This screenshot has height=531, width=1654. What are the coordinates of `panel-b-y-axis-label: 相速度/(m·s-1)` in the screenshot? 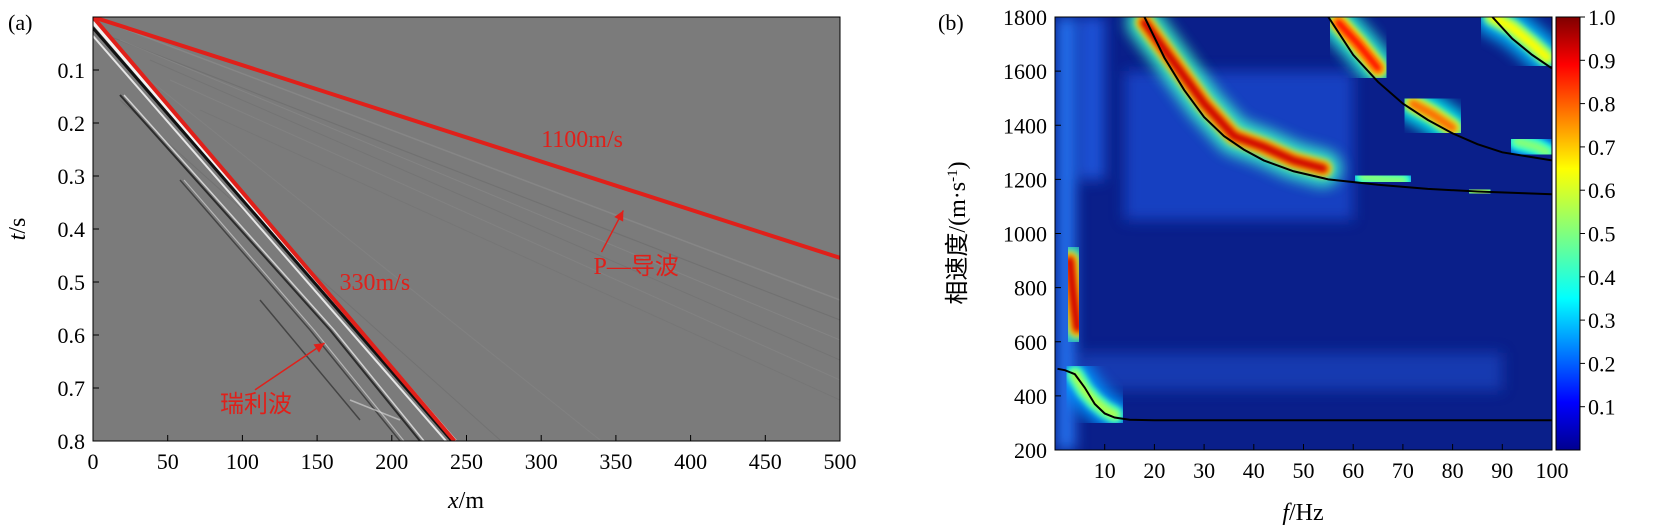 It's located at (957, 232).